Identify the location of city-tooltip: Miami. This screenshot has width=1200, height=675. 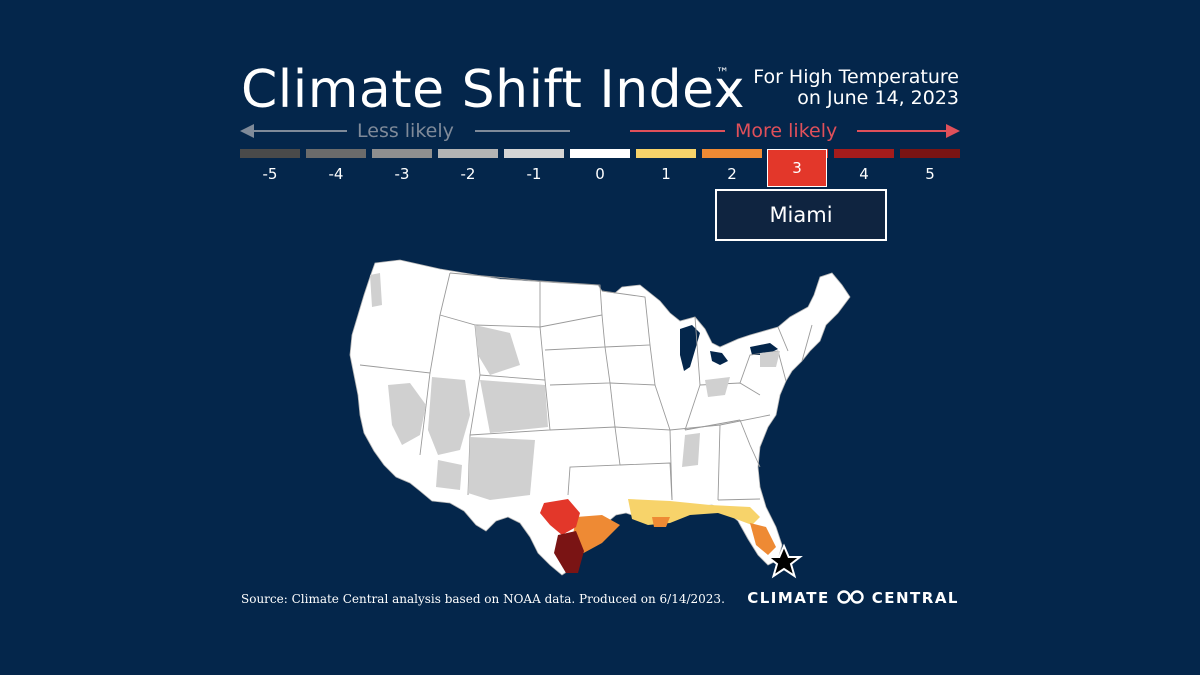
(801, 215).